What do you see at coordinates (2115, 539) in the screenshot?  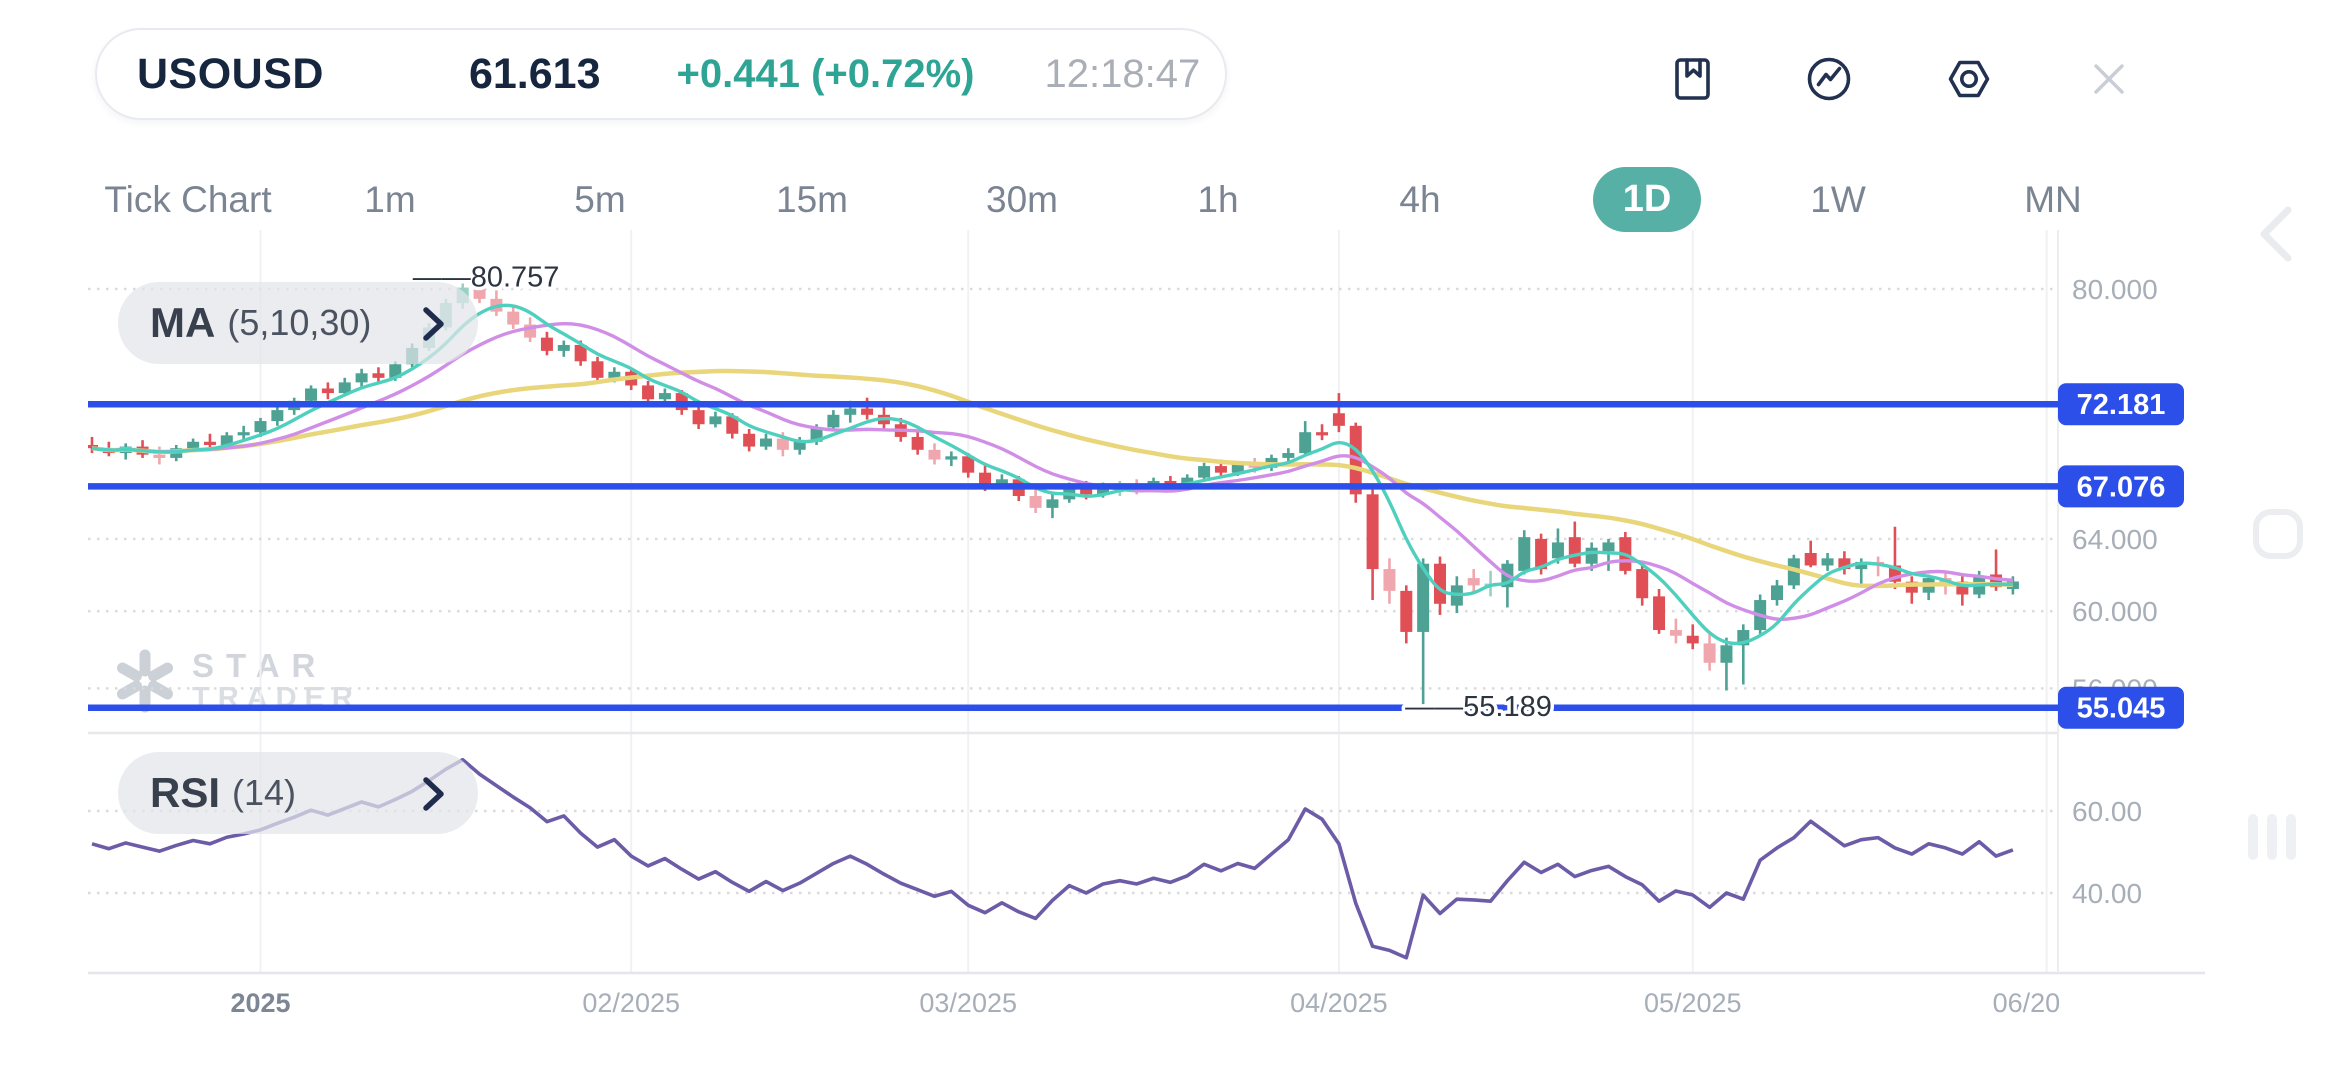 I see `price-axis-label: 64.000` at bounding box center [2115, 539].